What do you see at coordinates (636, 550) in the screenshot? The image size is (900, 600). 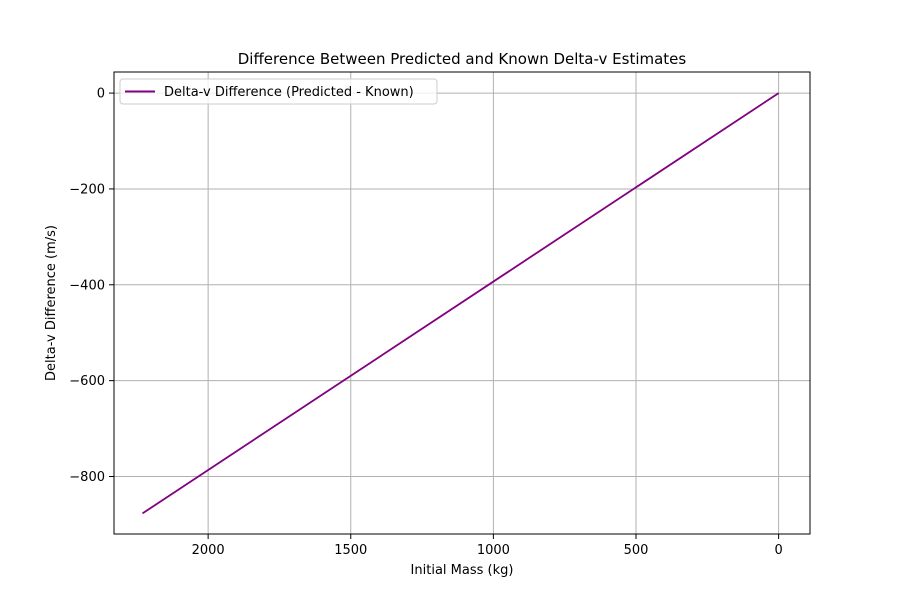 I see `x-tick-label: 500` at bounding box center [636, 550].